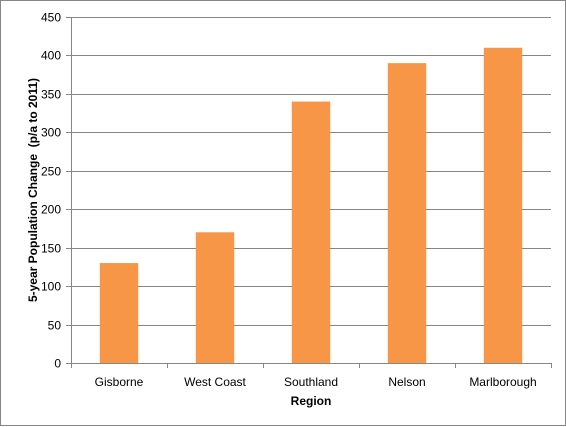 Image resolution: width=566 pixels, height=427 pixels. Describe the element at coordinates (311, 401) in the screenshot. I see `x-axis-title: Region` at that location.